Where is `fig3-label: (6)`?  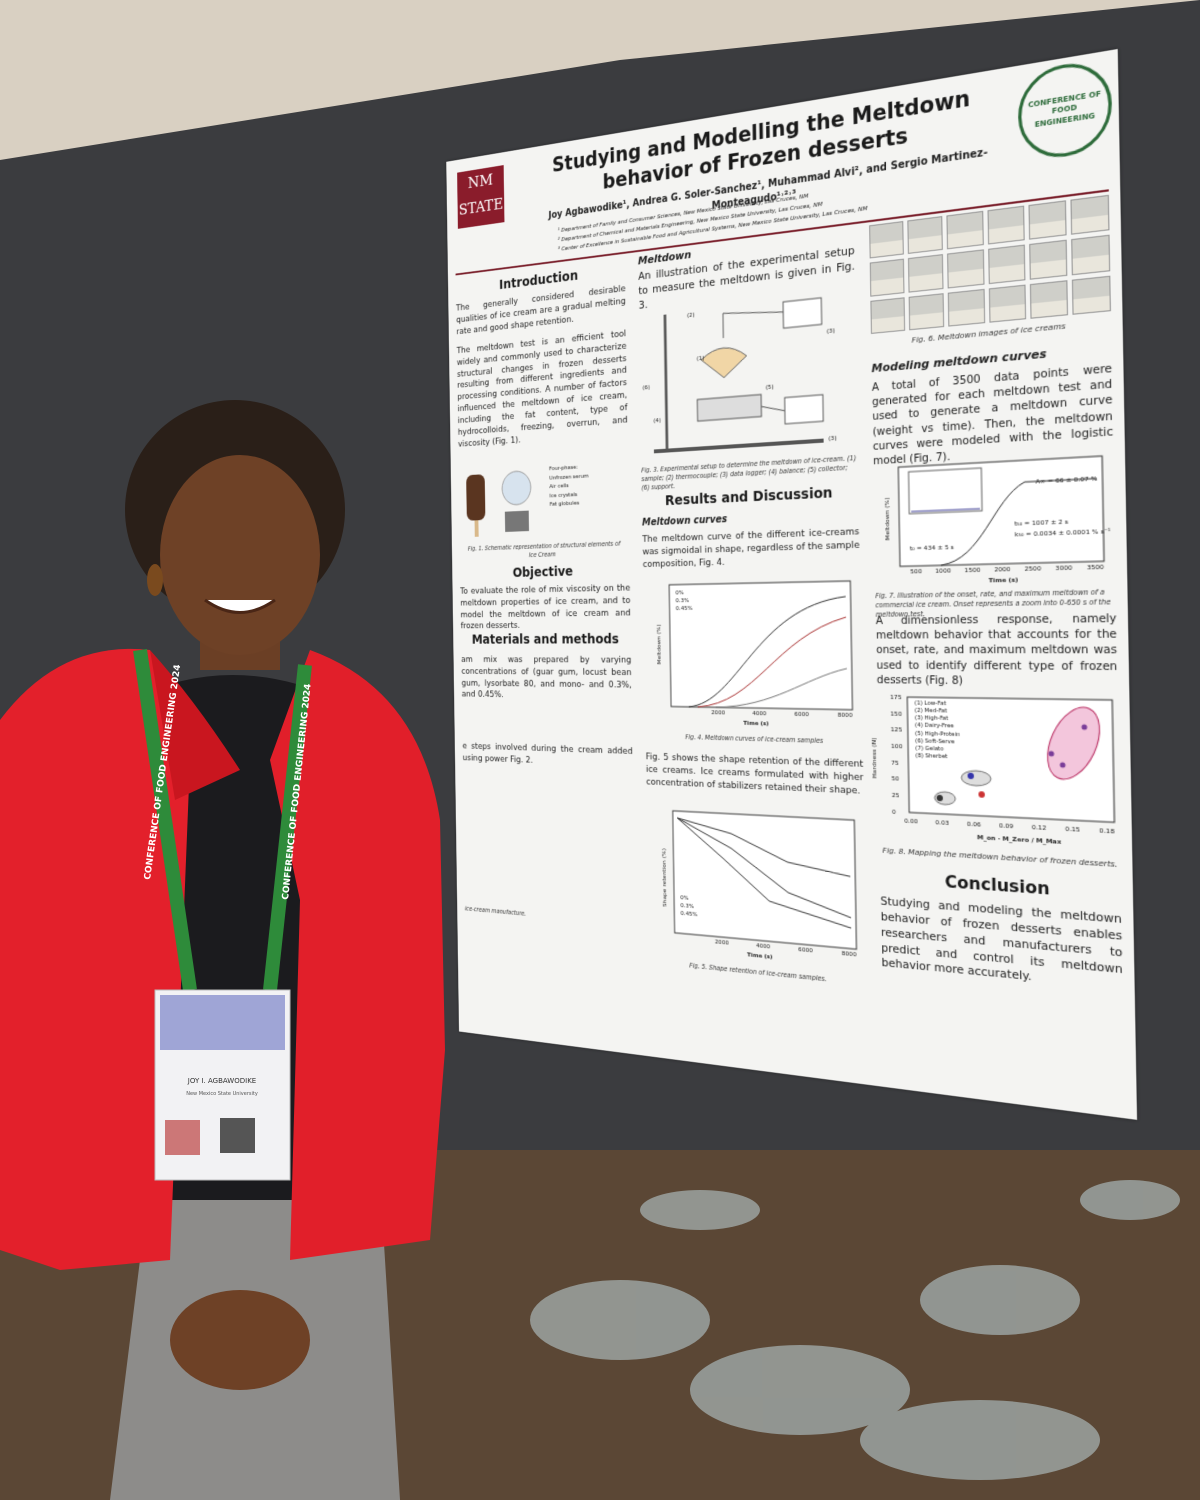 fig3-label: (6) is located at coordinates (646, 387).